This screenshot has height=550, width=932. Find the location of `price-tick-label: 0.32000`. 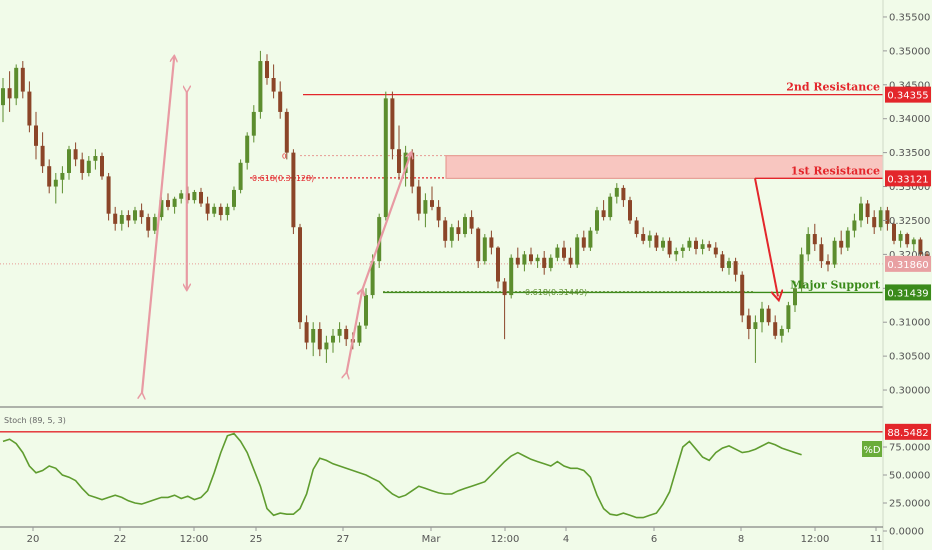

price-tick-label: 0.32000 is located at coordinates (909, 255).